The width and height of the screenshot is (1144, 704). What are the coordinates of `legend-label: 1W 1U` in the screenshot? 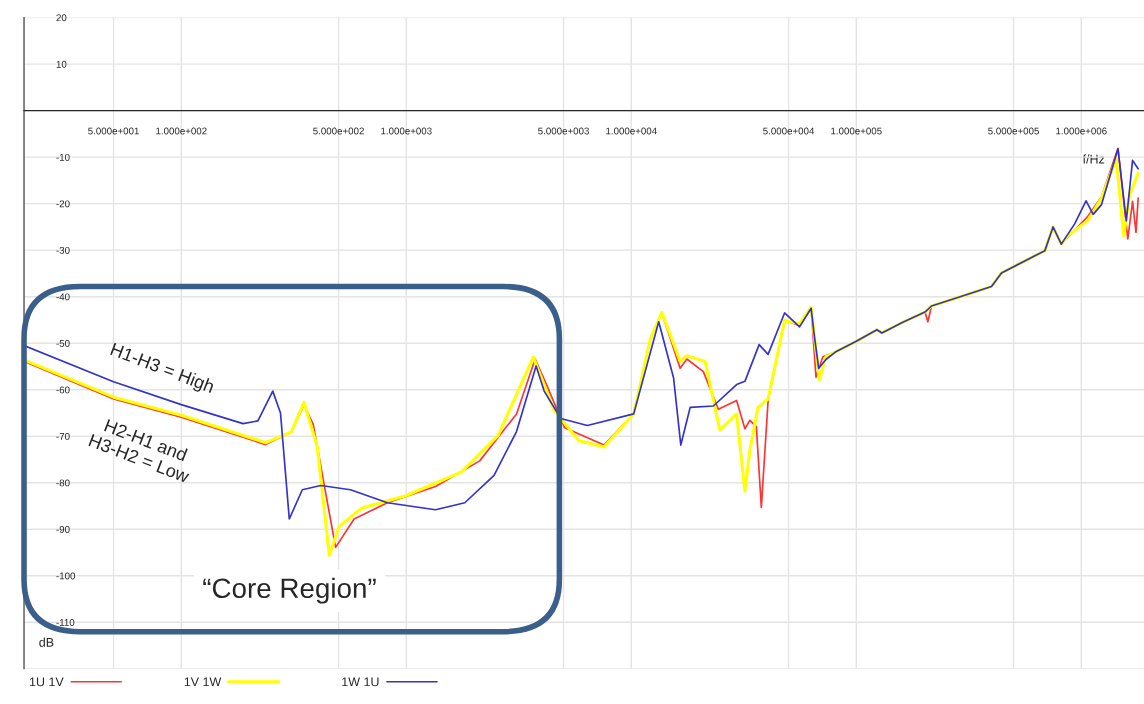 It's located at (360, 682).